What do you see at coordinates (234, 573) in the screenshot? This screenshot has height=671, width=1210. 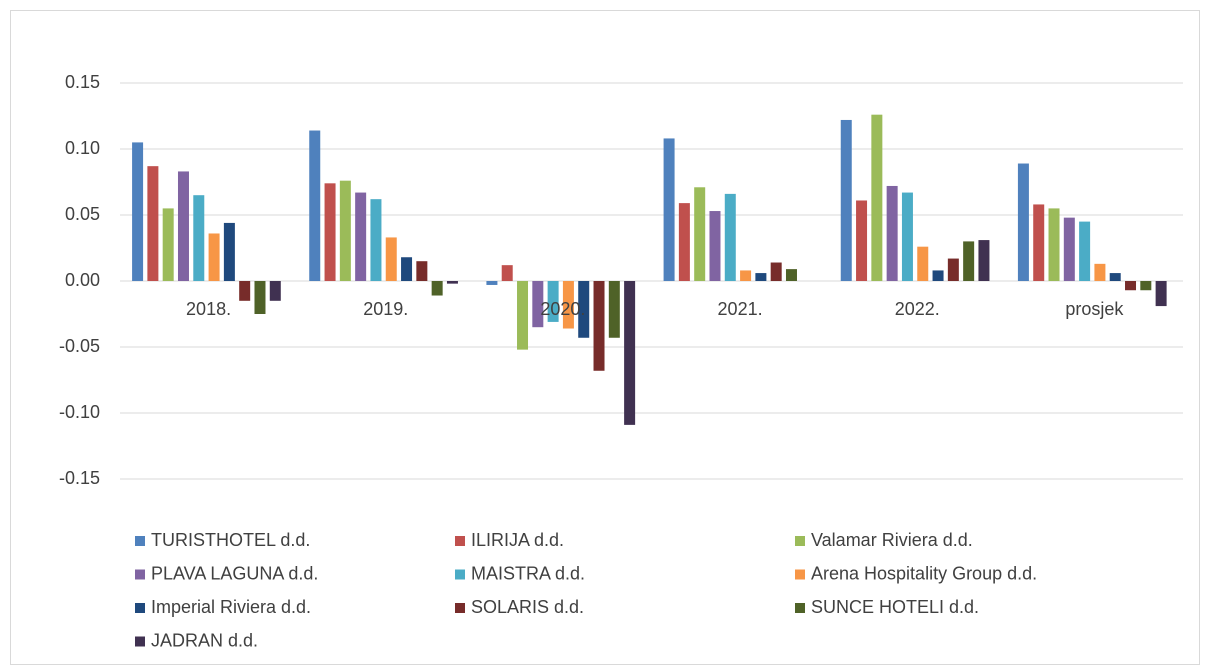 I see `legend-label: PLAVA LAGUNA d.d.` at bounding box center [234, 573].